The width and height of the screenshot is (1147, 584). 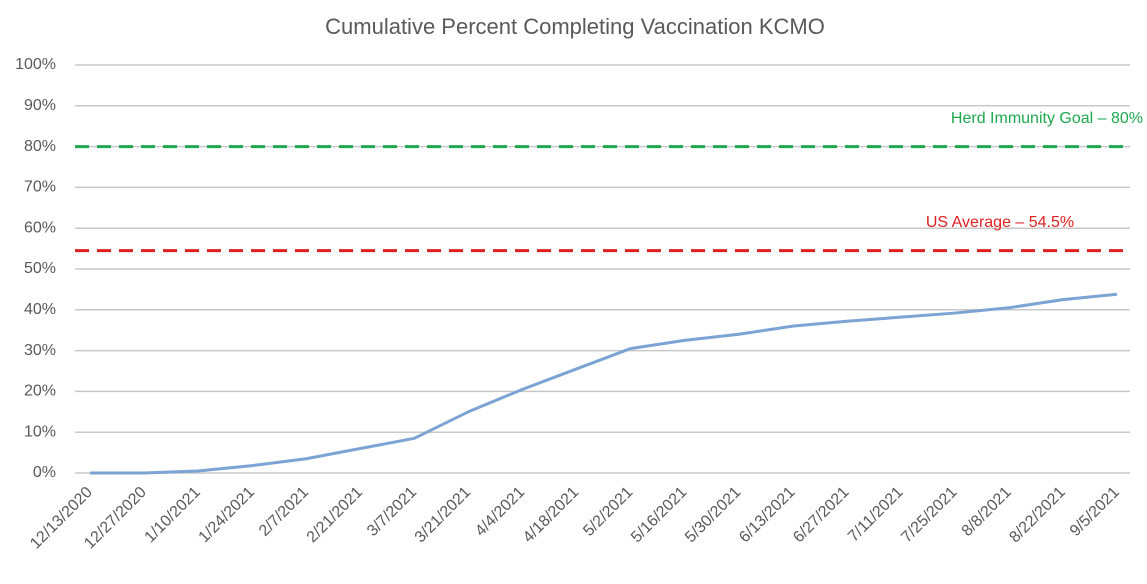 I want to click on y-tick-label: 80%, so click(x=40, y=146).